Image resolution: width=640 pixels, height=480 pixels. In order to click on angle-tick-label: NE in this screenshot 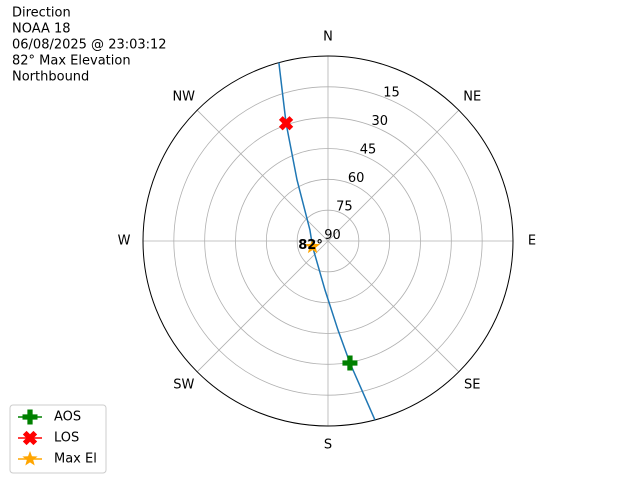, I will do `click(472, 96)`.